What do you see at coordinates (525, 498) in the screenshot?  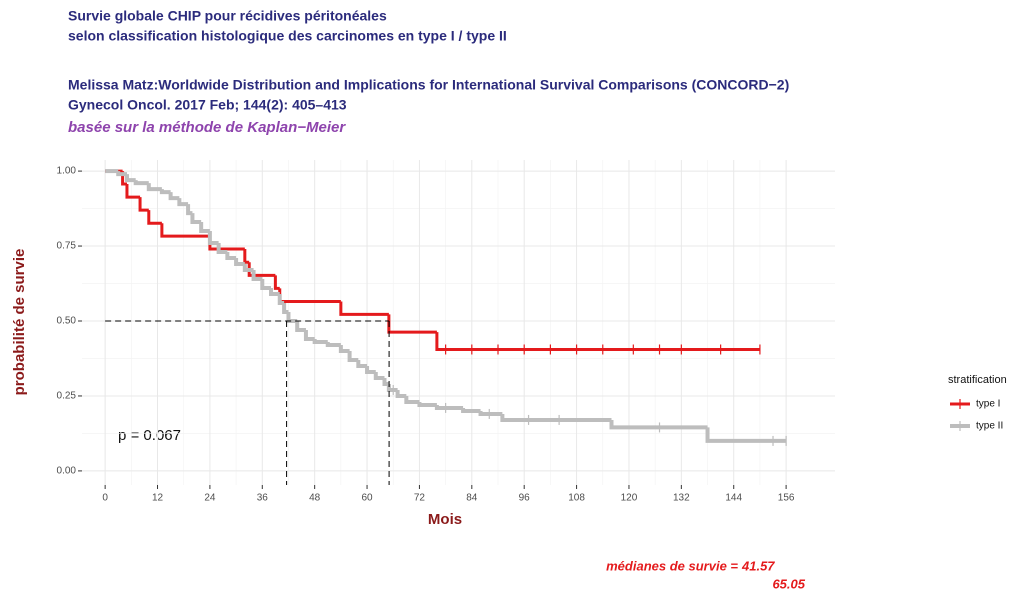 I see `x-tick-label: 96` at bounding box center [525, 498].